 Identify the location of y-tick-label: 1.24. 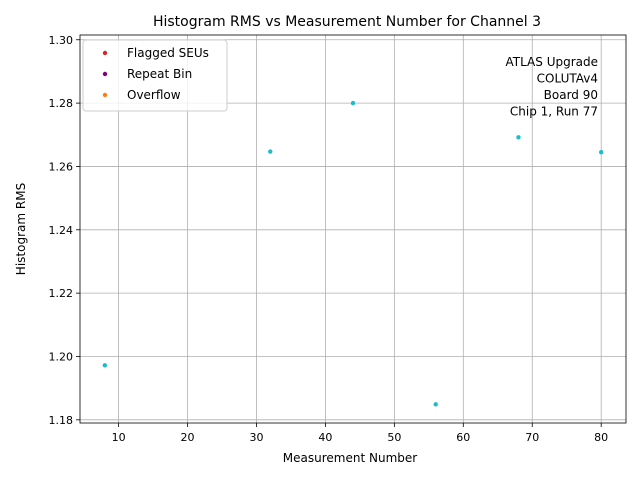
(61, 230).